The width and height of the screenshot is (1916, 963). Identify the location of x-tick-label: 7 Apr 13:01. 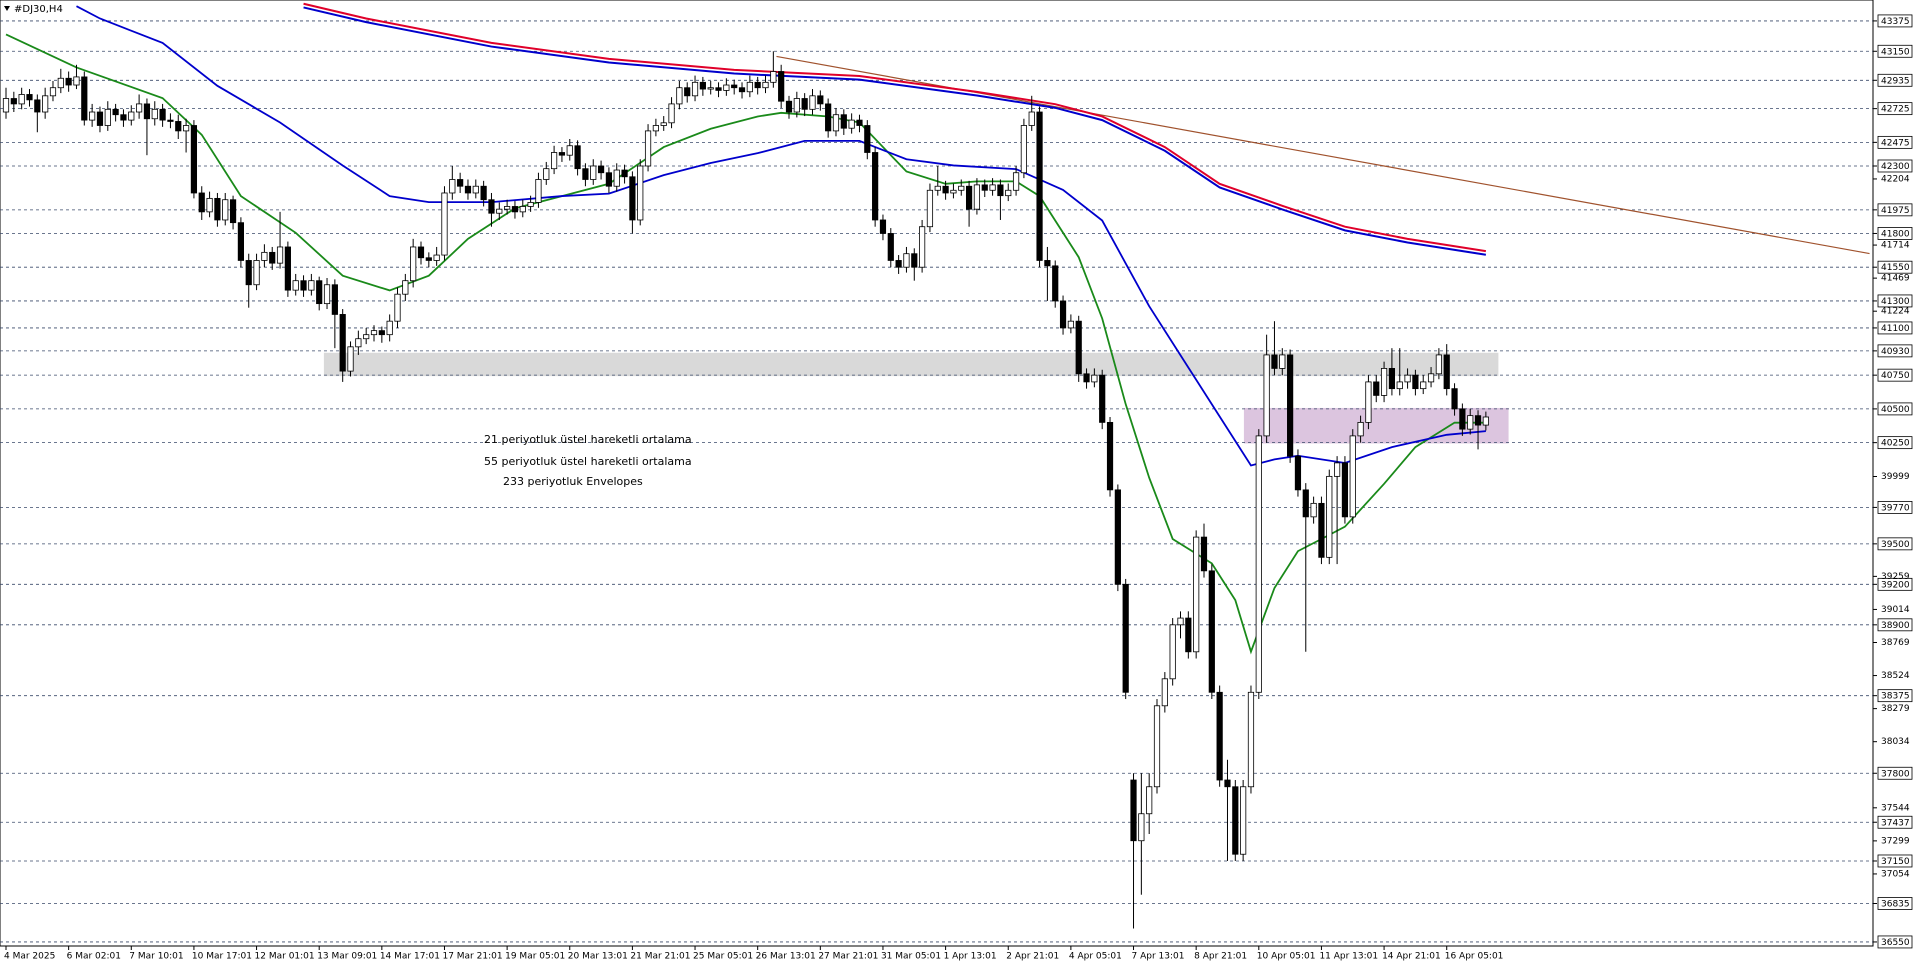
(1158, 957).